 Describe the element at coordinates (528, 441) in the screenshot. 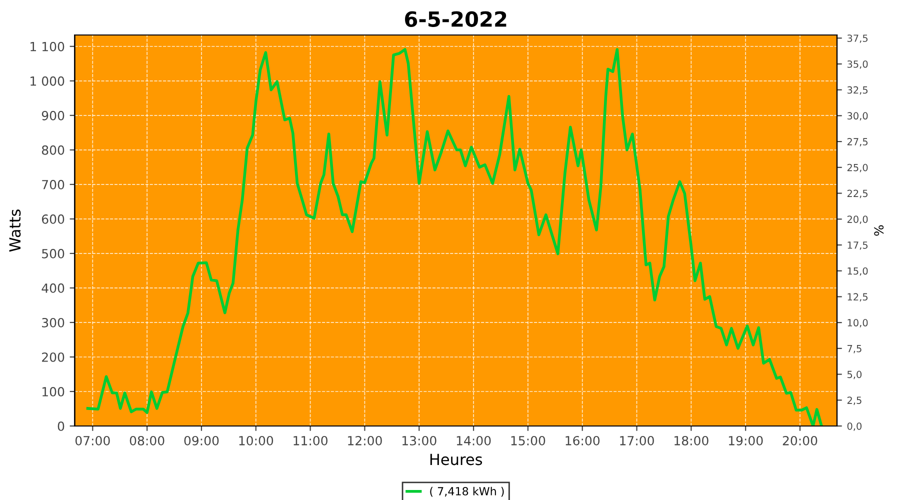

I see `x-tick-label: 15:00` at that location.